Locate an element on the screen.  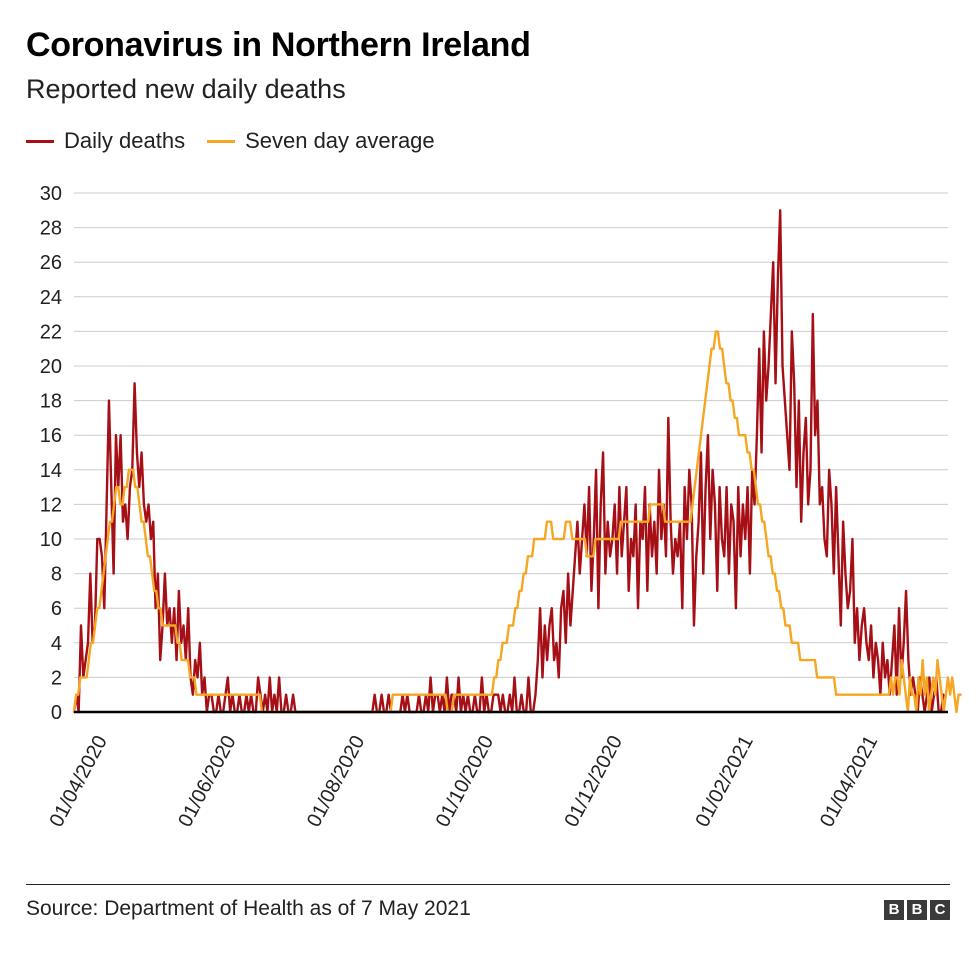
y-tick-label: 20 is located at coordinates (51, 367).